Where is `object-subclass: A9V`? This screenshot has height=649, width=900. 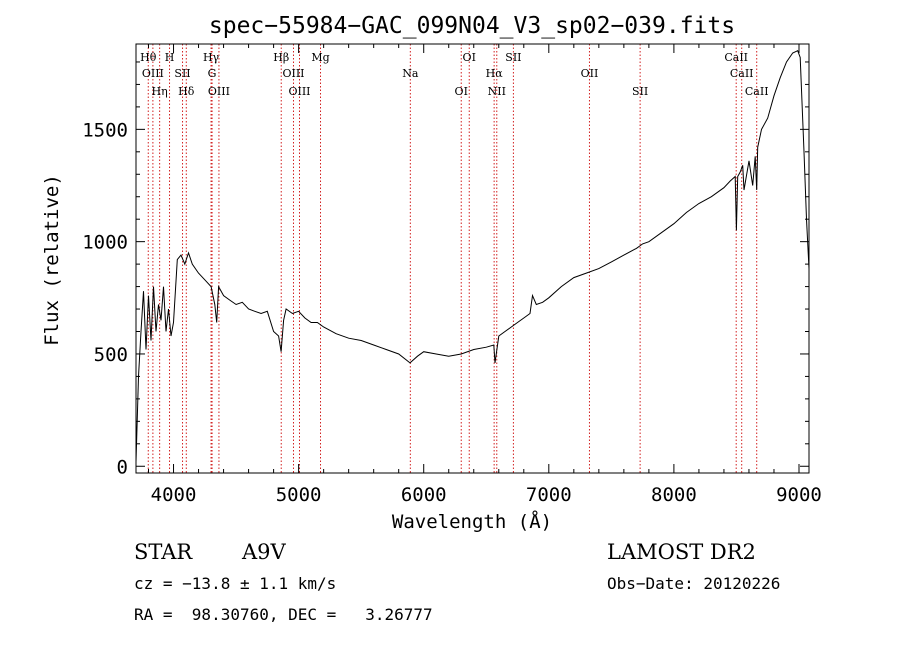 object-subclass: A9V is located at coordinates (264, 552).